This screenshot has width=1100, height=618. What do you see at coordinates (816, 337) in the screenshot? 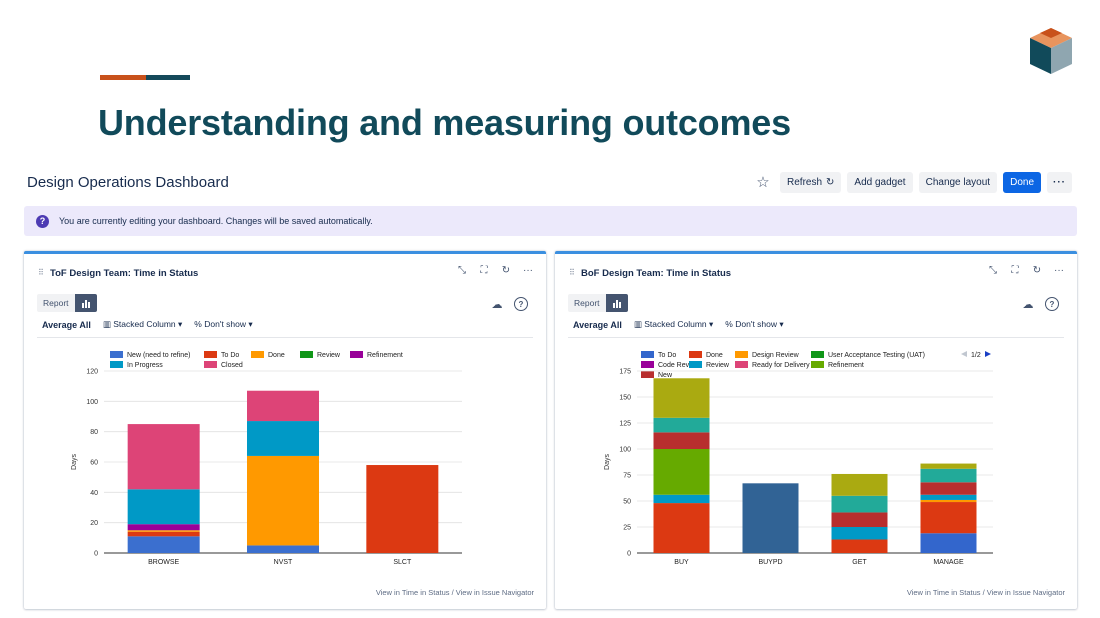
I see `divider` at bounding box center [816, 337].